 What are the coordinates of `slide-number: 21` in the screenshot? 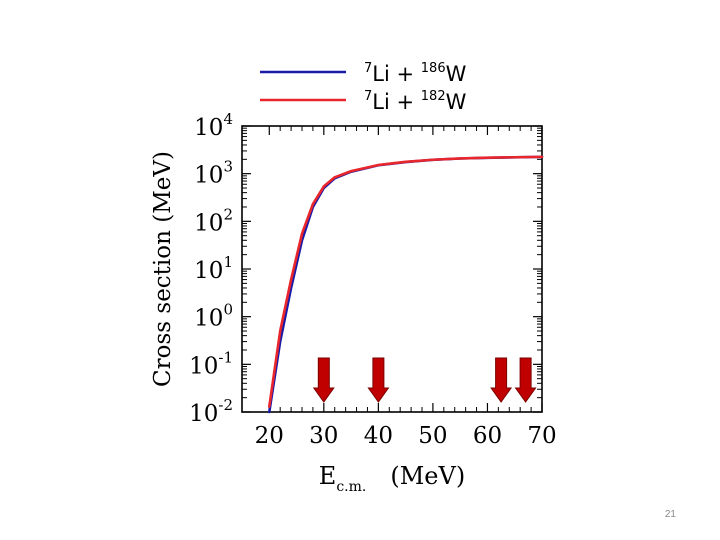 It's located at (670, 514).